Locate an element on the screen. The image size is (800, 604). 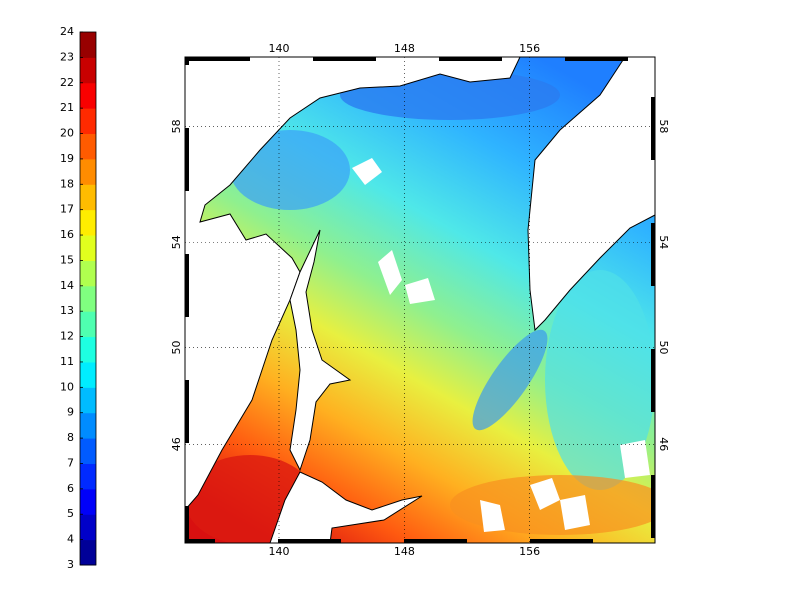
colorbar-tick-label: 10 is located at coordinates (67, 386).